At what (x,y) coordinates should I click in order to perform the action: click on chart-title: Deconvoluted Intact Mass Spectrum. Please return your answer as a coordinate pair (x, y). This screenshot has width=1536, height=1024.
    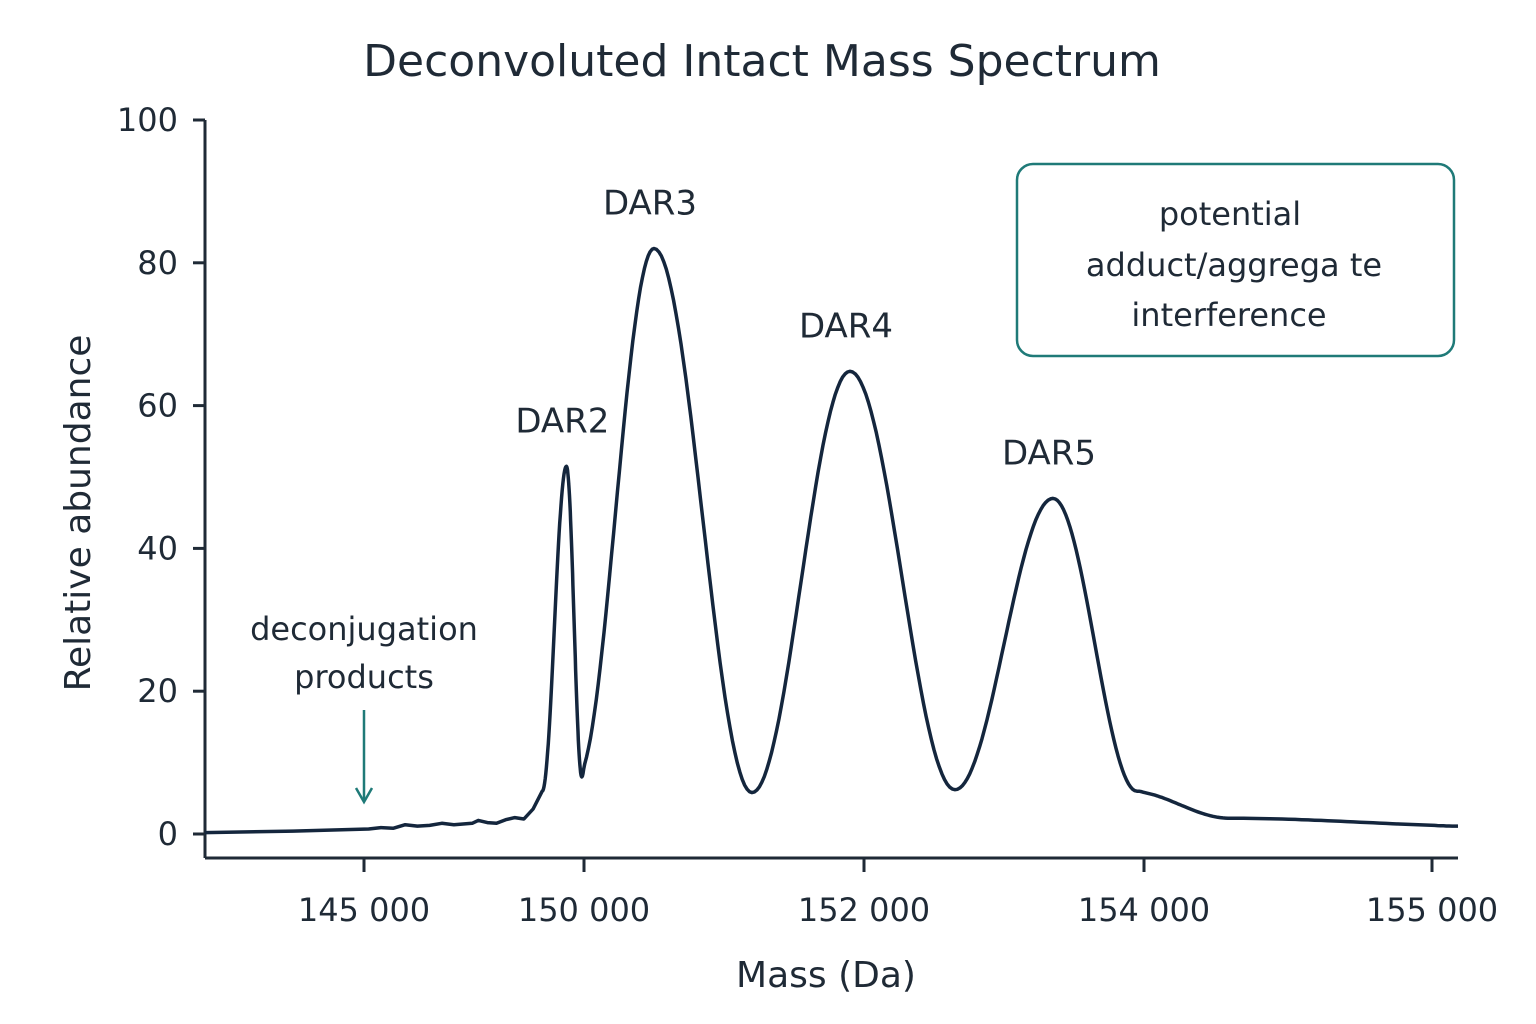
    Looking at the image, I should click on (762, 61).